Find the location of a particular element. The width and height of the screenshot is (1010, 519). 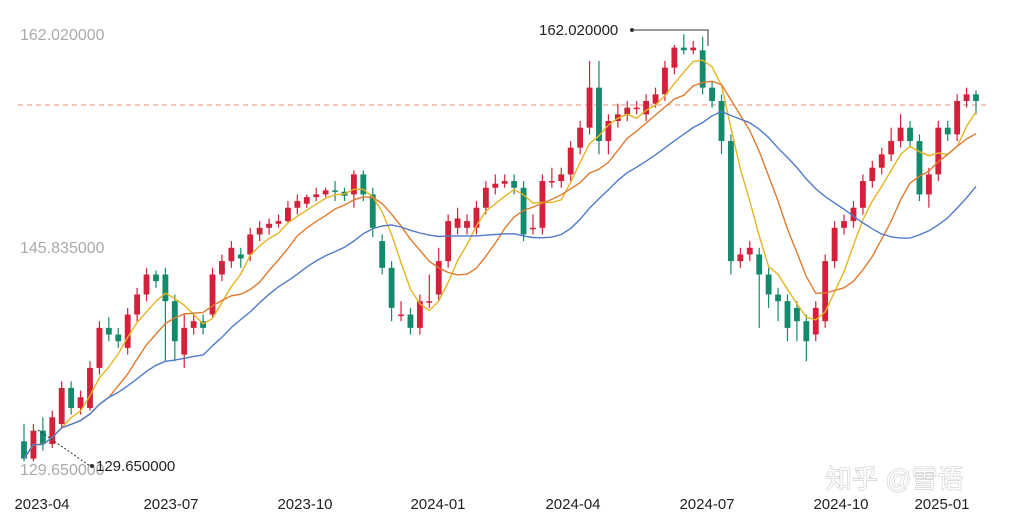

y-label-bottom: 129.650000 is located at coordinates (62, 470).